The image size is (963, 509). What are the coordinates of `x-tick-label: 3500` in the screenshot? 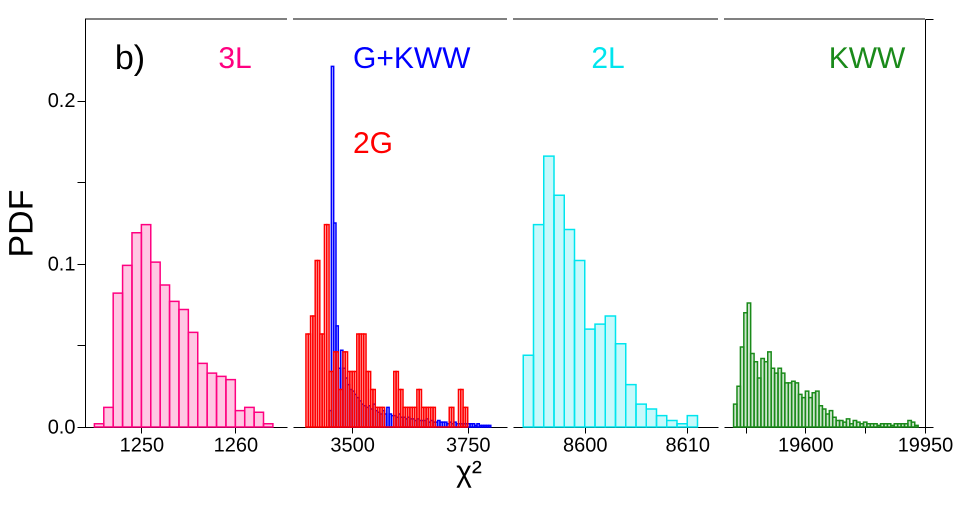 It's located at (352, 445).